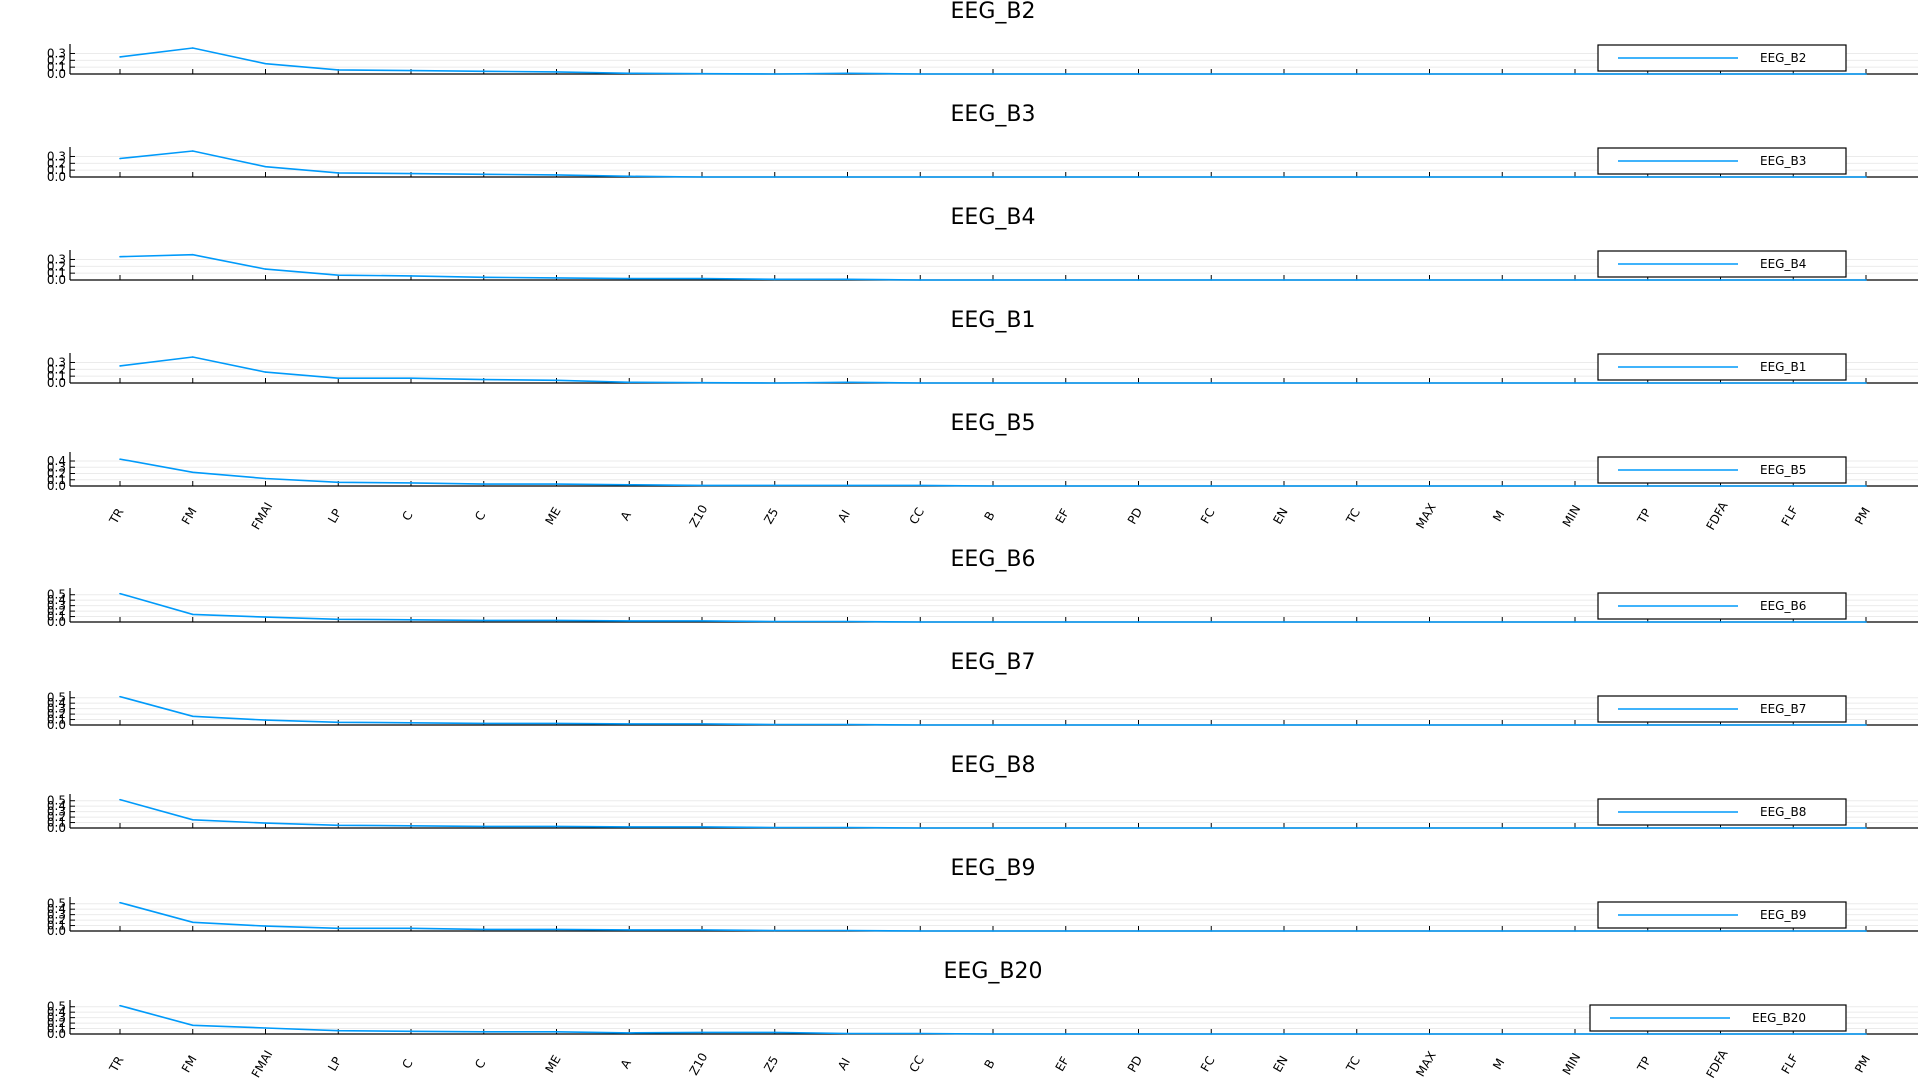 This screenshot has width=1920, height=1080. What do you see at coordinates (917, 1064) in the screenshot?
I see `x-tick-label: CC` at bounding box center [917, 1064].